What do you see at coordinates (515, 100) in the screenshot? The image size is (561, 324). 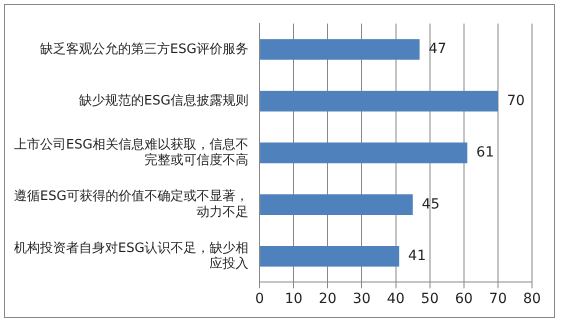 I see `data-label: 70` at bounding box center [515, 100].